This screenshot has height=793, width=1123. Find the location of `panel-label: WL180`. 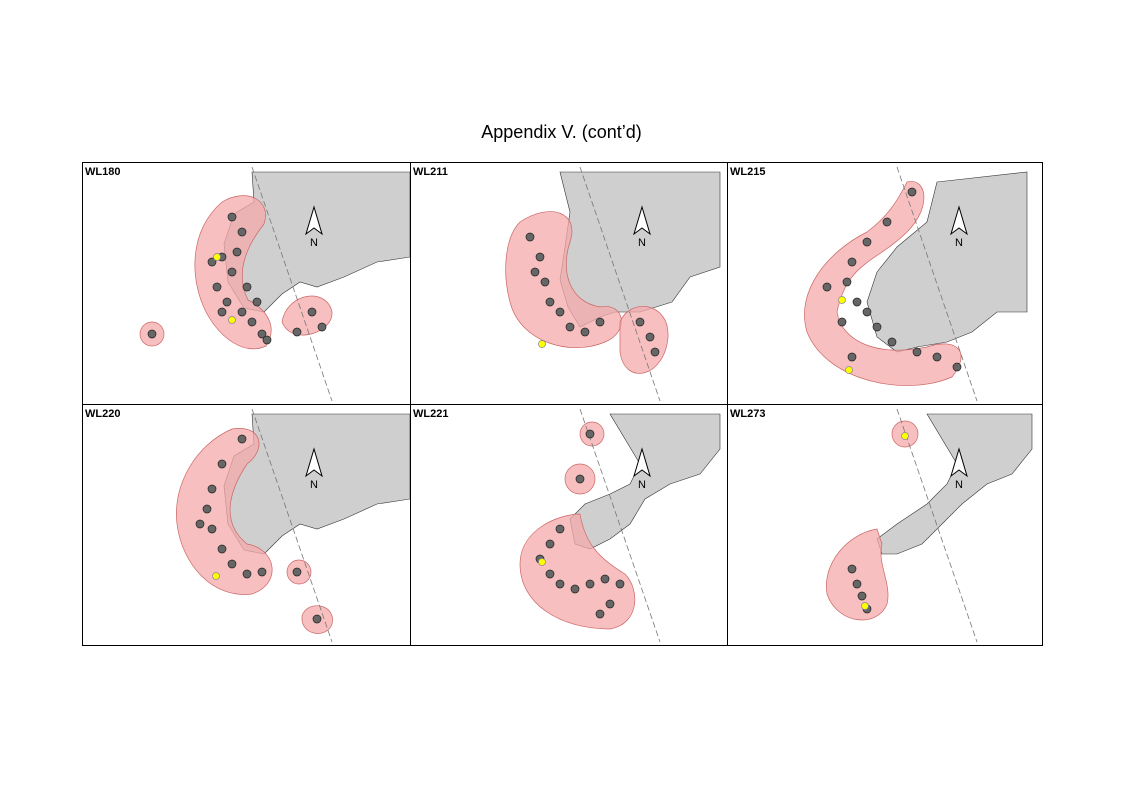

panel-label: WL180 is located at coordinates (102, 172).